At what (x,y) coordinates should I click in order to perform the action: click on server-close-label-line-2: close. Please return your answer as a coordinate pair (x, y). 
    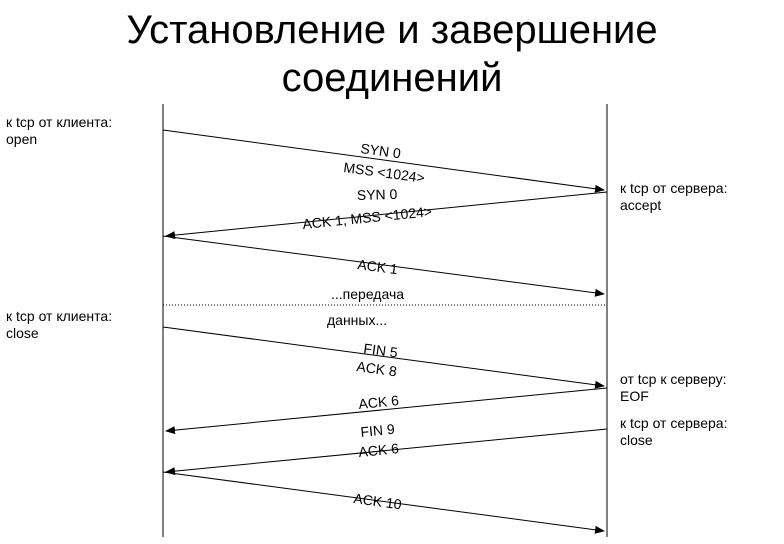
    Looking at the image, I should click on (636, 440).